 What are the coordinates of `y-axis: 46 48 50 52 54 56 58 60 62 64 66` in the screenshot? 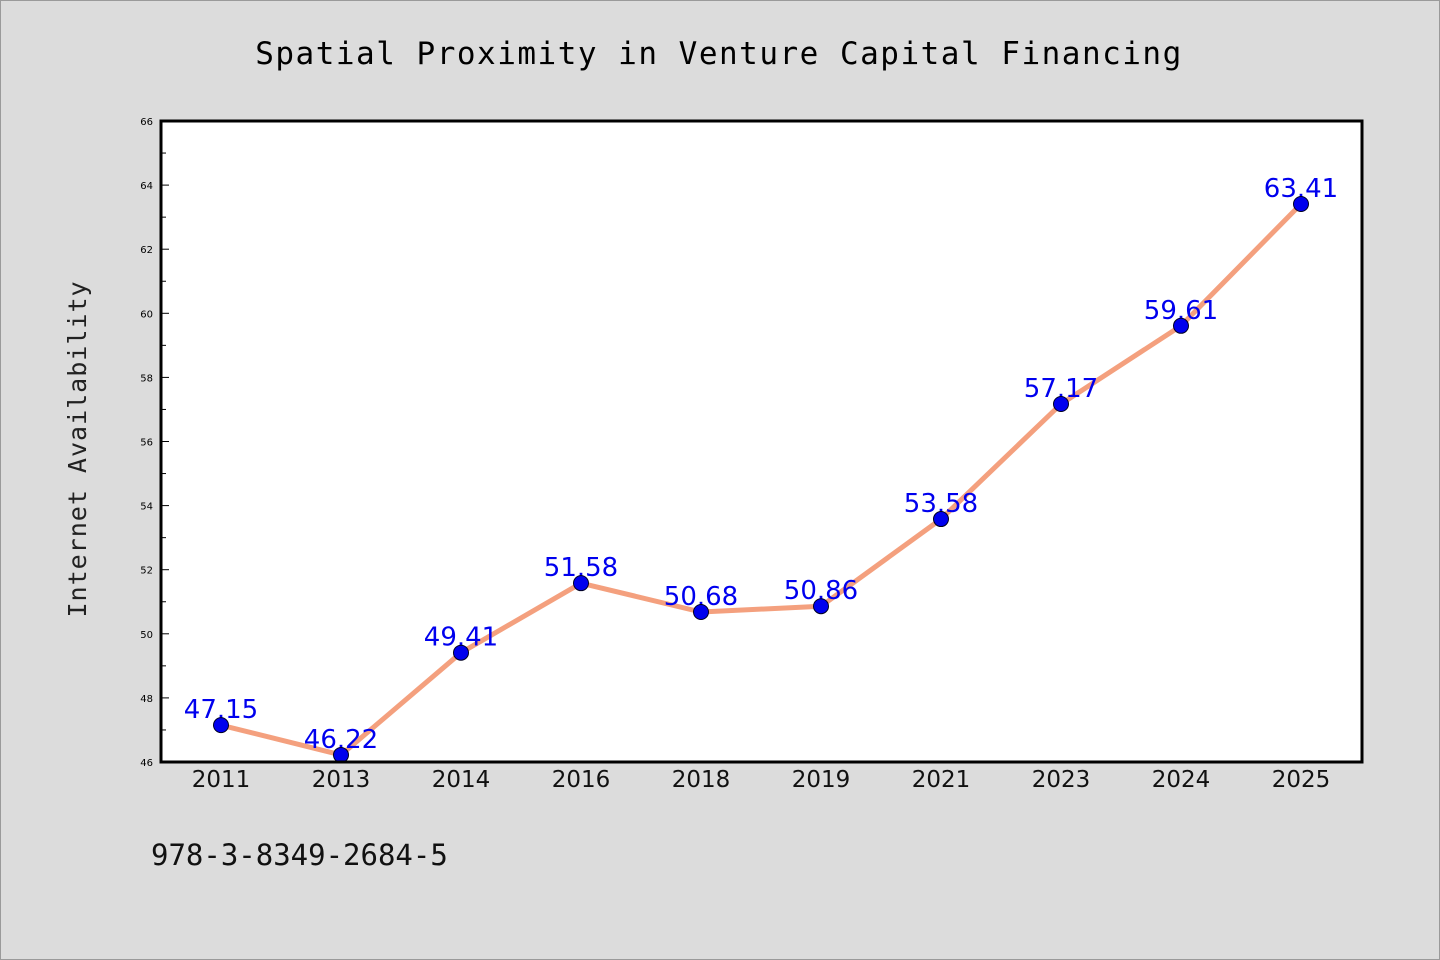 It's located at (154, 443).